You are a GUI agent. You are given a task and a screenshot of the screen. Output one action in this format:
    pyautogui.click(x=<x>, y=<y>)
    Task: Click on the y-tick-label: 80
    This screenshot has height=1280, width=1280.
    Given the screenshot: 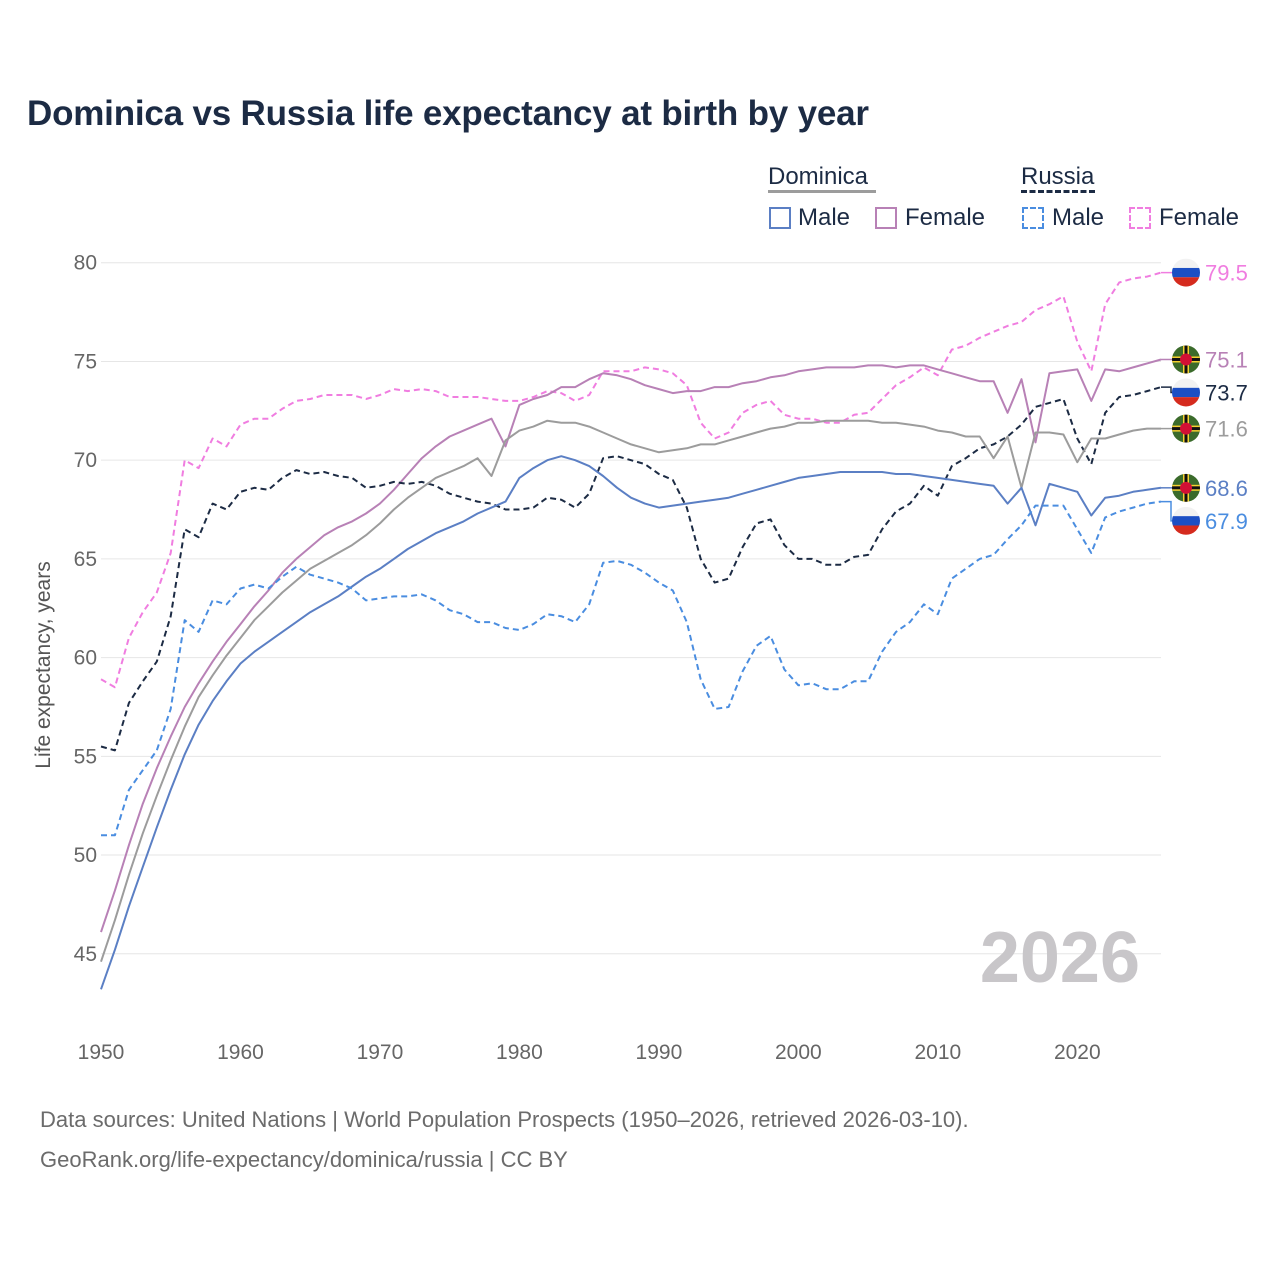 What is the action you would take?
    pyautogui.click(x=85, y=263)
    